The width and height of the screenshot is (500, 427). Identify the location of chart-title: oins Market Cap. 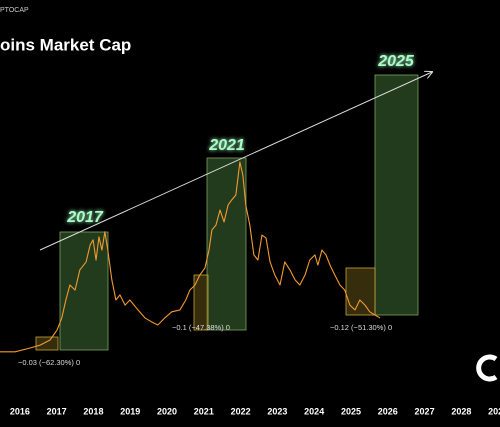
(65, 44).